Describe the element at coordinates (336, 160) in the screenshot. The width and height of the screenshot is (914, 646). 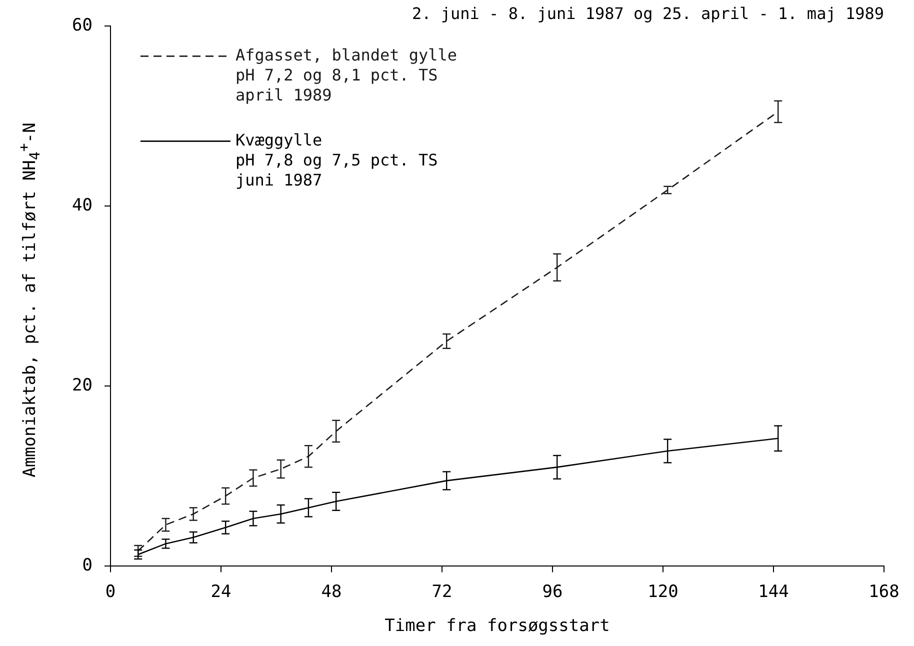
I see `text: Kvæggylle pH 7,8 og 7,5 pct. TS juni 1987` at that location.